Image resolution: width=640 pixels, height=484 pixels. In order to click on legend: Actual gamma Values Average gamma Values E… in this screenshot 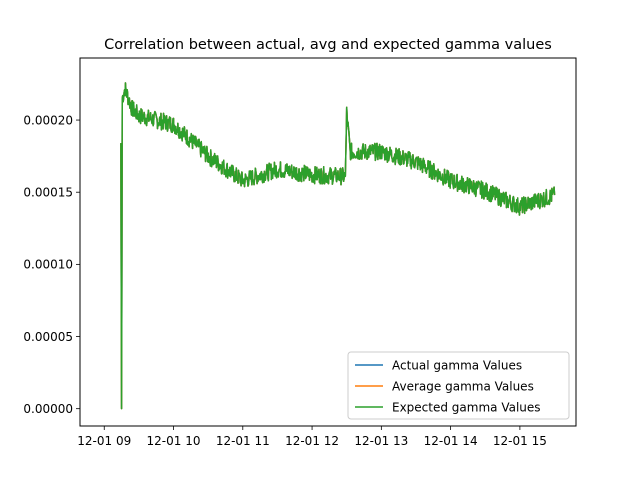, I will do `click(458, 385)`.